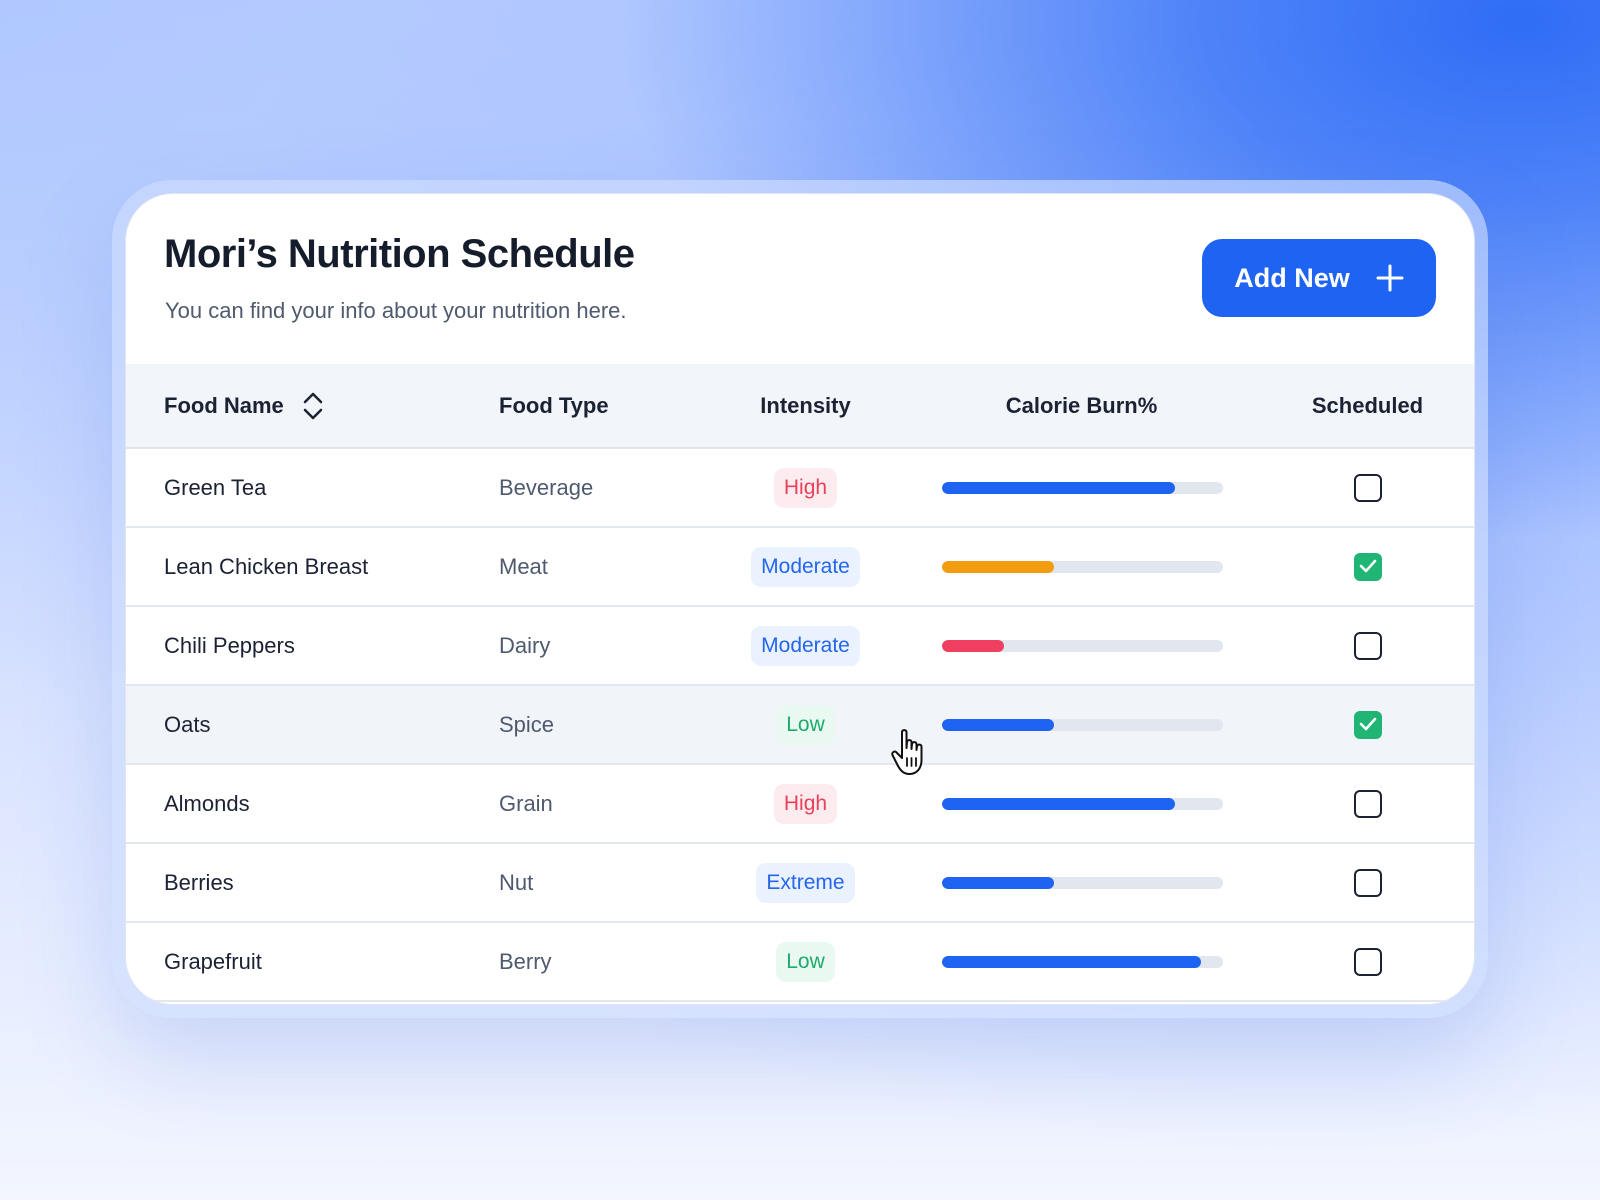  I want to click on intensity-badge: Moderate, so click(805, 566).